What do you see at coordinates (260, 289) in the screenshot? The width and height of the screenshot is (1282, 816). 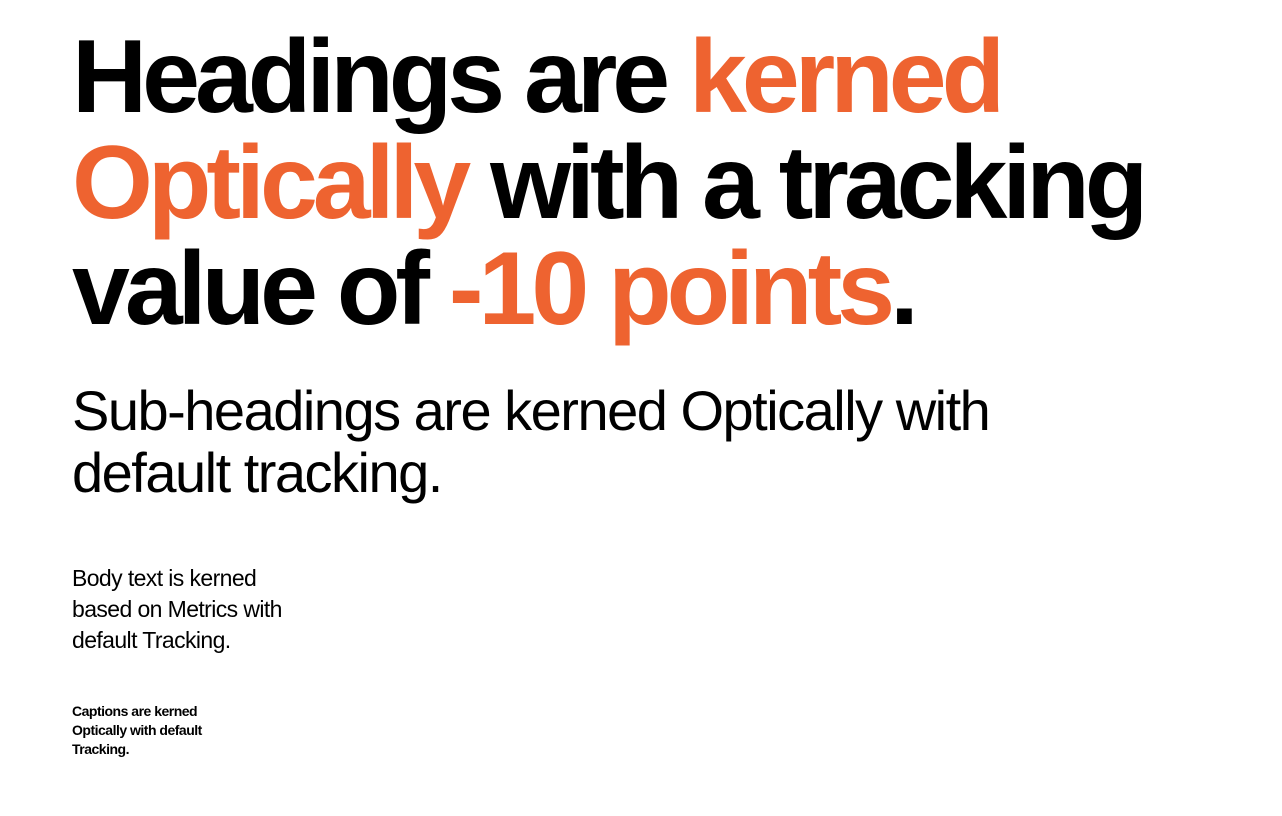 I see `heading-text: value of` at bounding box center [260, 289].